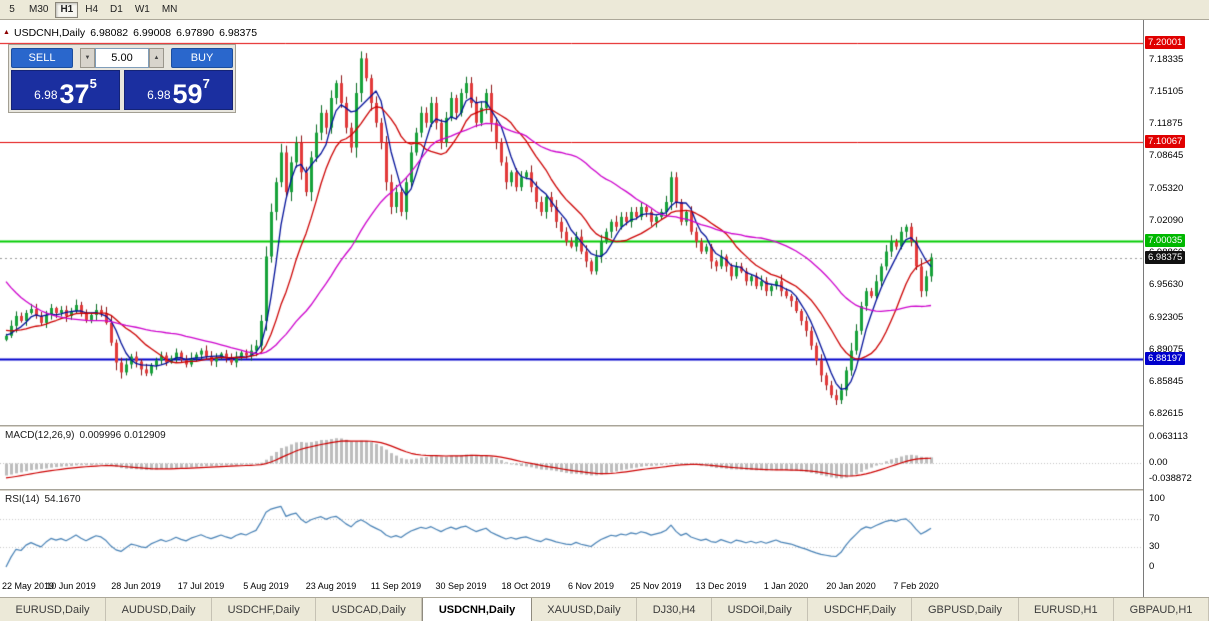 The width and height of the screenshot is (1209, 621). What do you see at coordinates (369, 609) in the screenshot?
I see `chart-tab: USDCAD,Daily` at bounding box center [369, 609].